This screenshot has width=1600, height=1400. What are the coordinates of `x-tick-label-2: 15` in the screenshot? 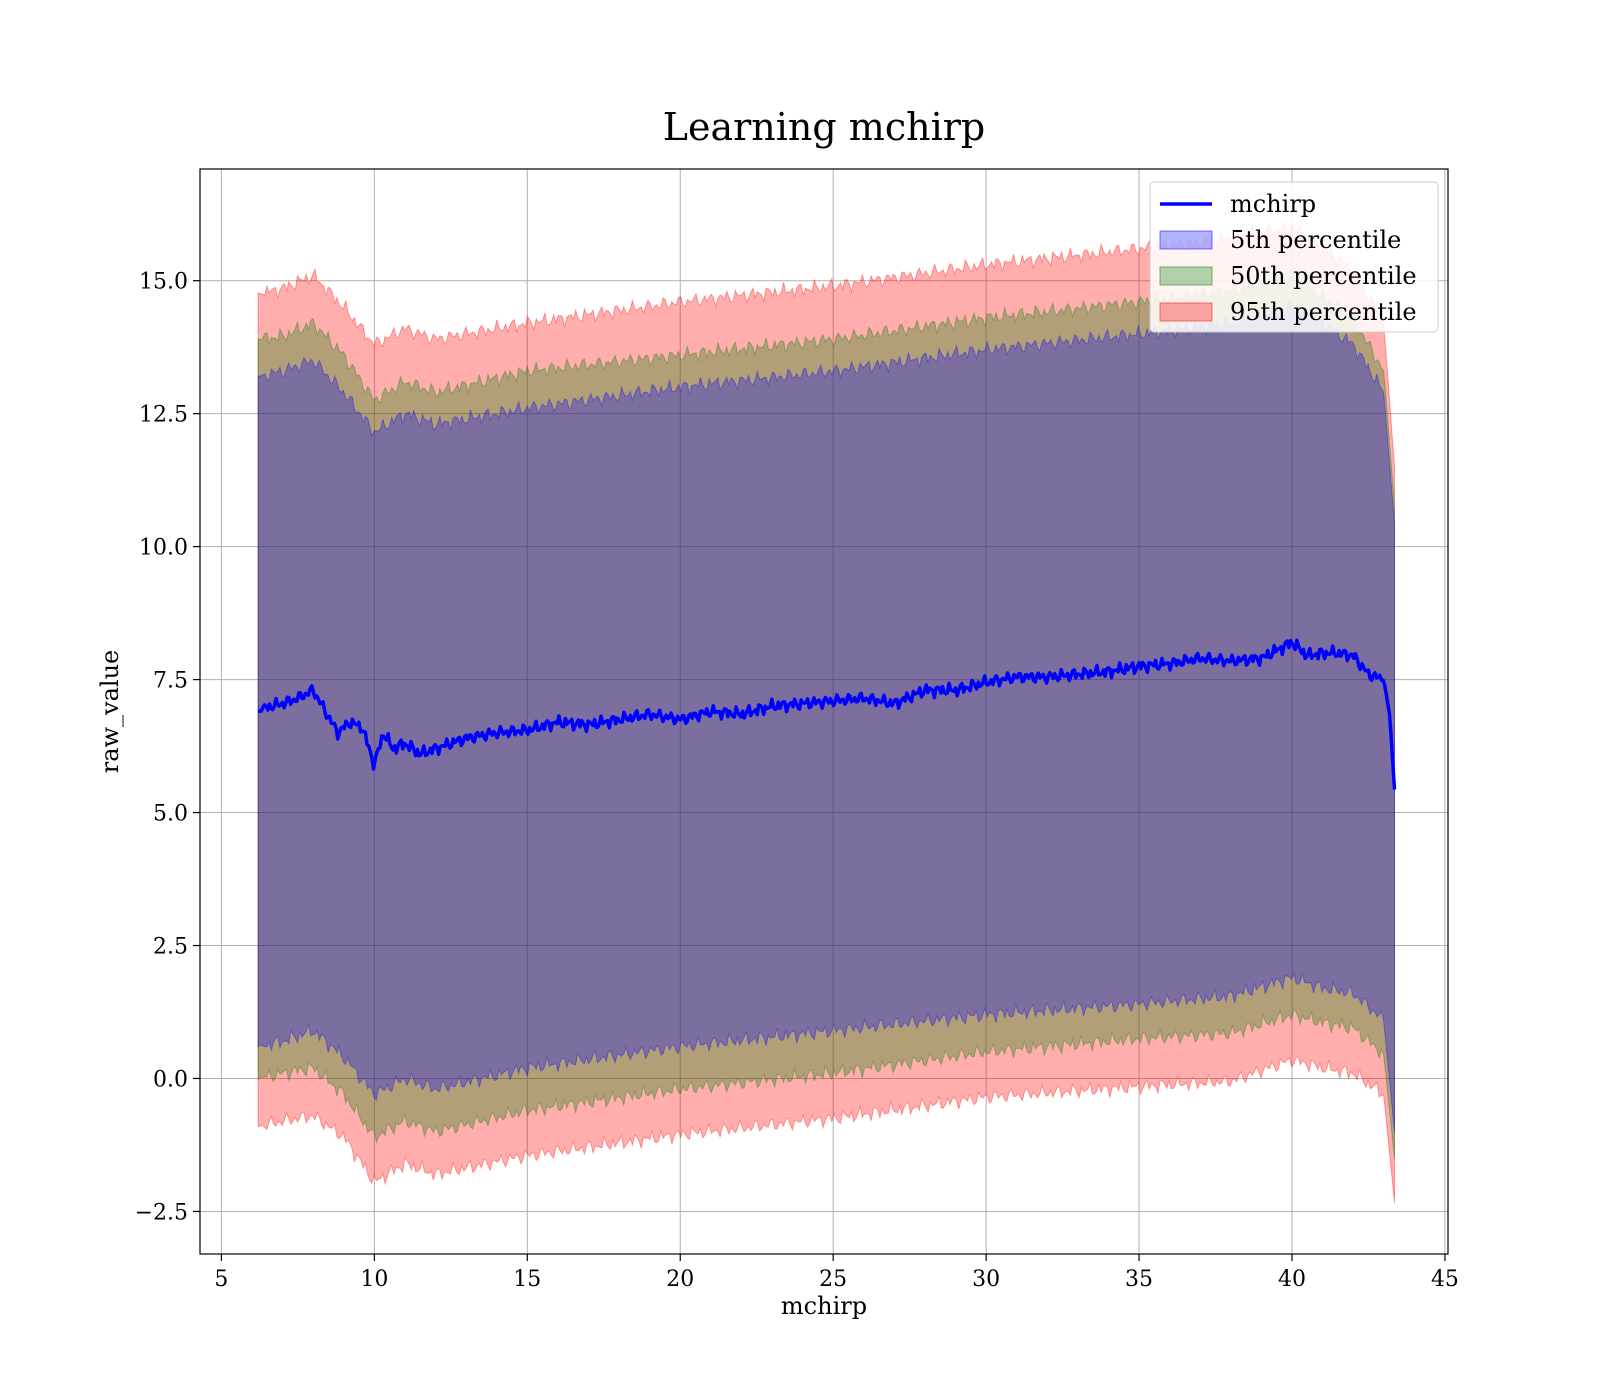 It's located at (527, 1279).